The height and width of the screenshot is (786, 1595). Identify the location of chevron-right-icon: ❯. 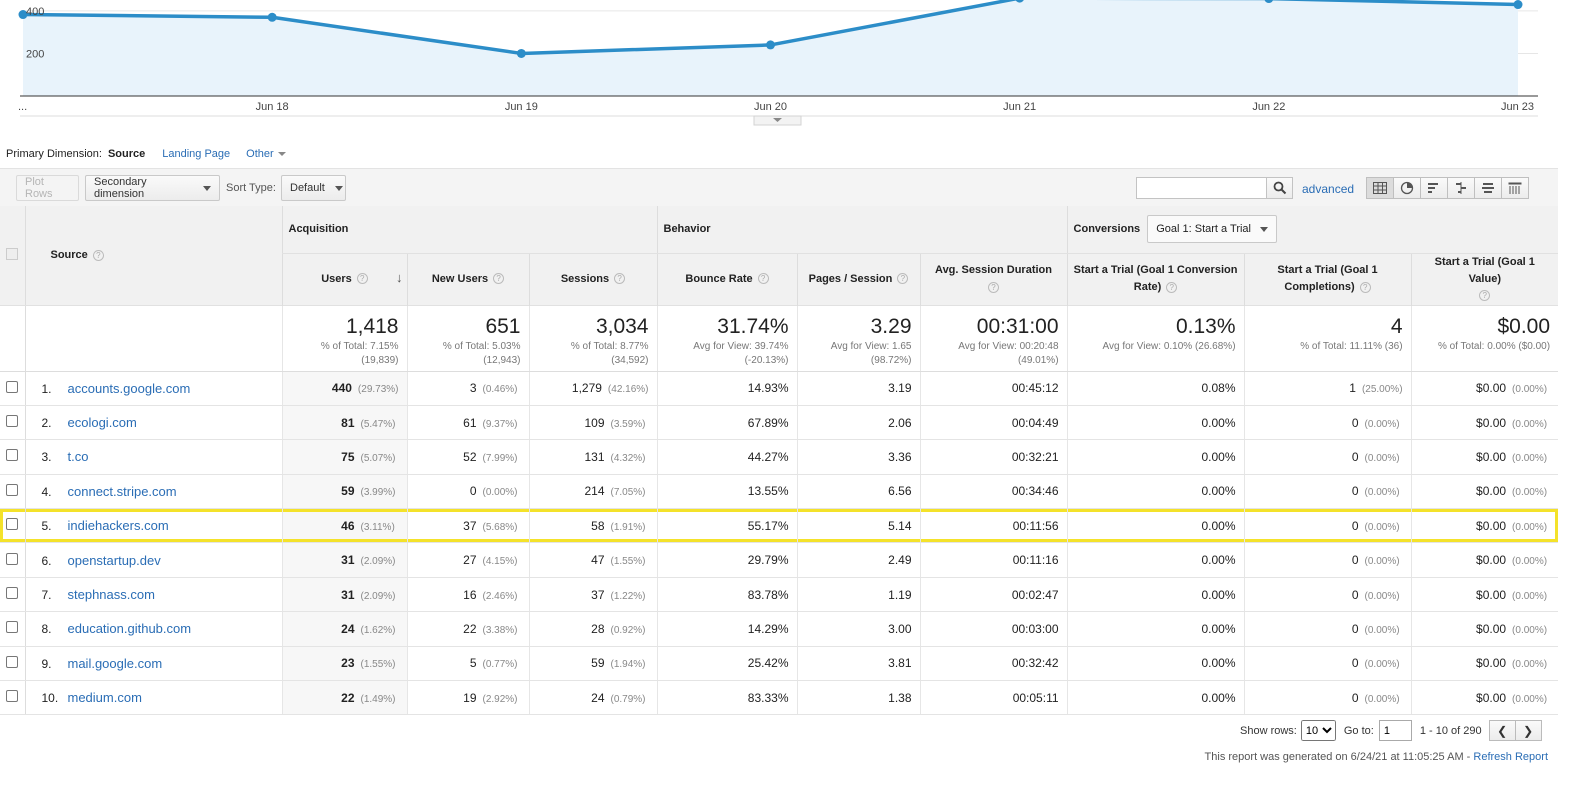
(1528, 730).